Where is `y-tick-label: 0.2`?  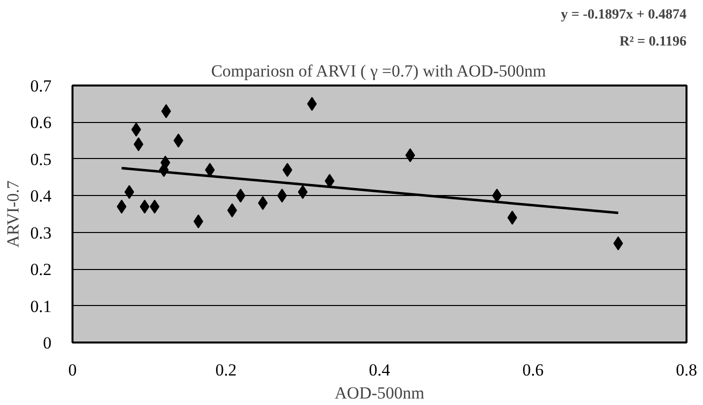 y-tick-label: 0.2 is located at coordinates (41, 270).